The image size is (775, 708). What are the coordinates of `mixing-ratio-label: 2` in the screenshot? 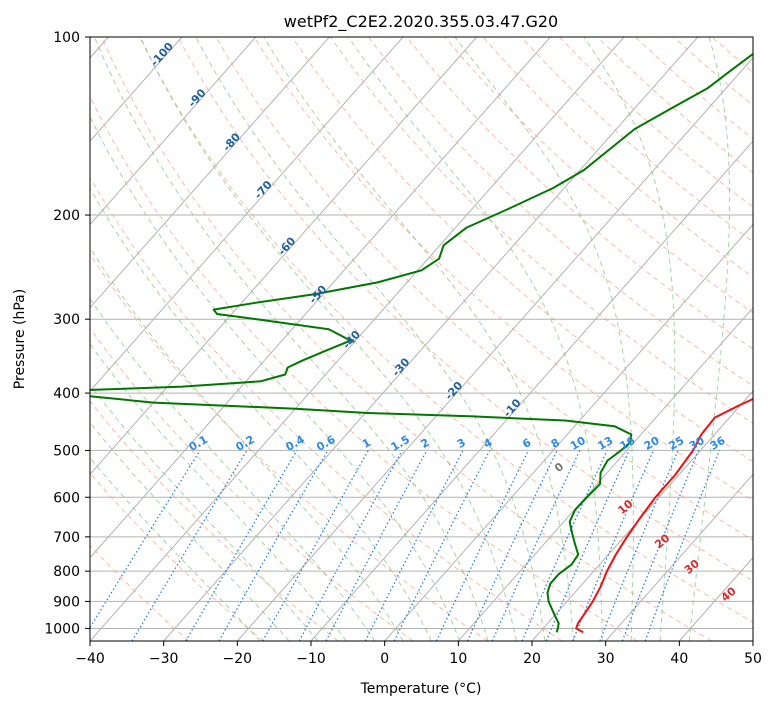 It's located at (425, 443).